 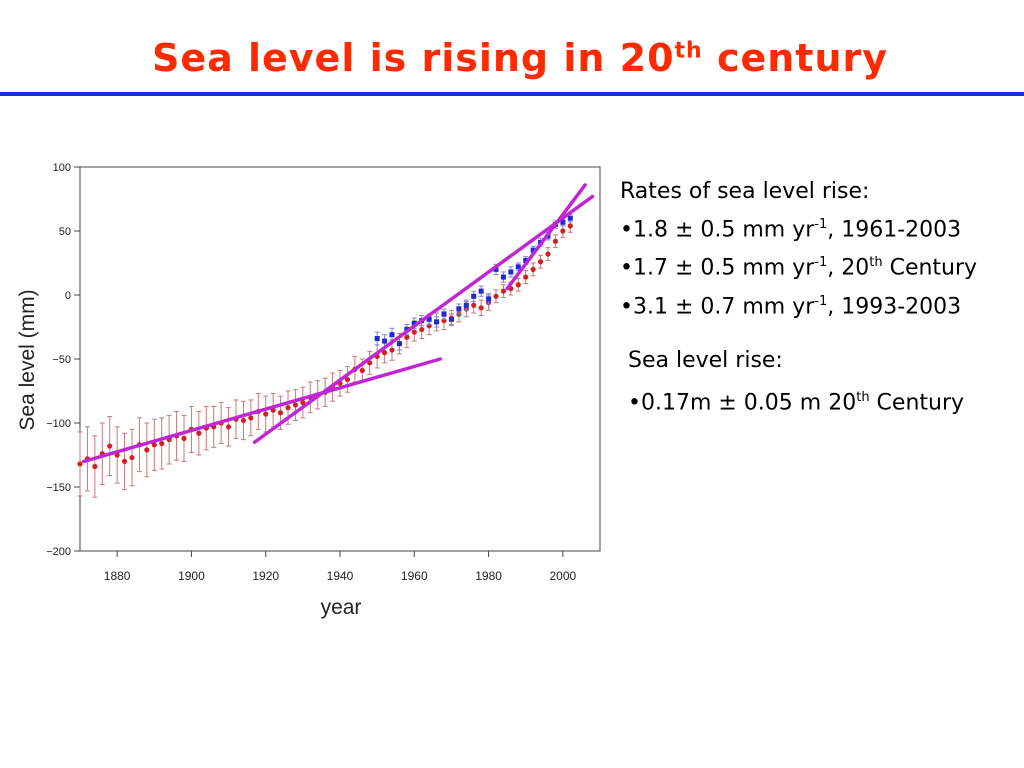 What do you see at coordinates (688, 51) in the screenshot?
I see `slide-title-superscript: th` at bounding box center [688, 51].